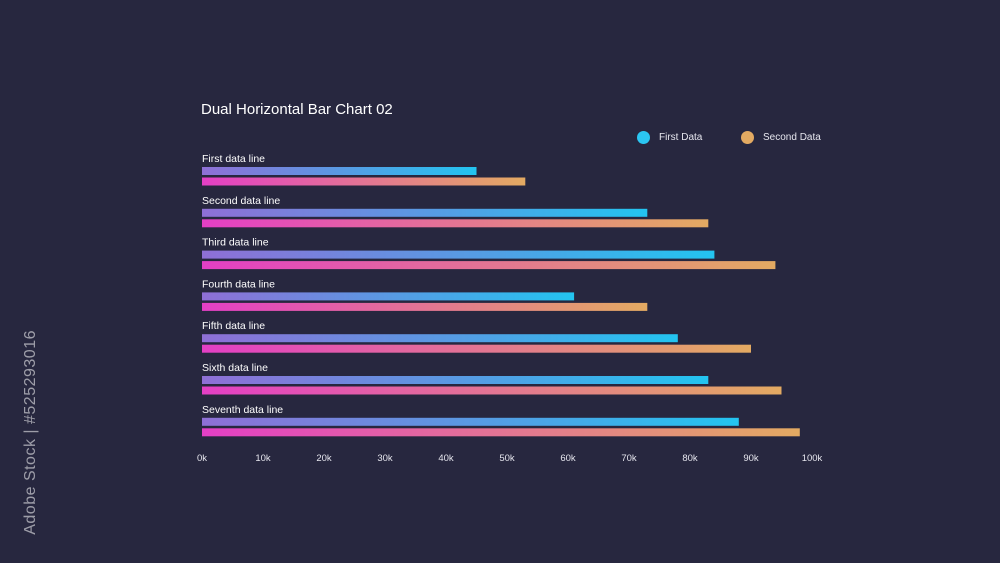 The width and height of the screenshot is (1000, 563). What do you see at coordinates (297, 109) in the screenshot?
I see `chart-title: Dual Horizontal Bar Chart 02` at bounding box center [297, 109].